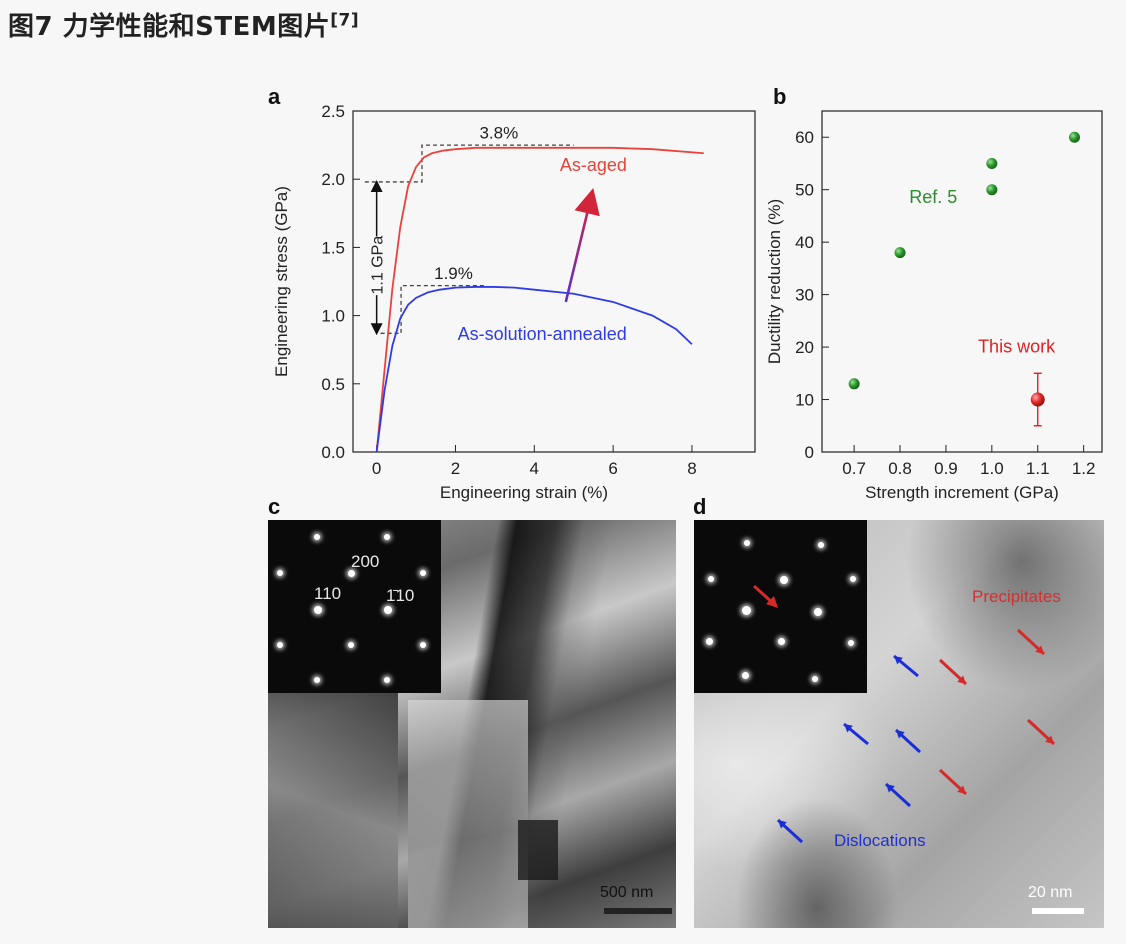 The height and width of the screenshot is (944, 1126). What do you see at coordinates (365, 561) in the screenshot?
I see `inset-label-200: 200` at bounding box center [365, 561].